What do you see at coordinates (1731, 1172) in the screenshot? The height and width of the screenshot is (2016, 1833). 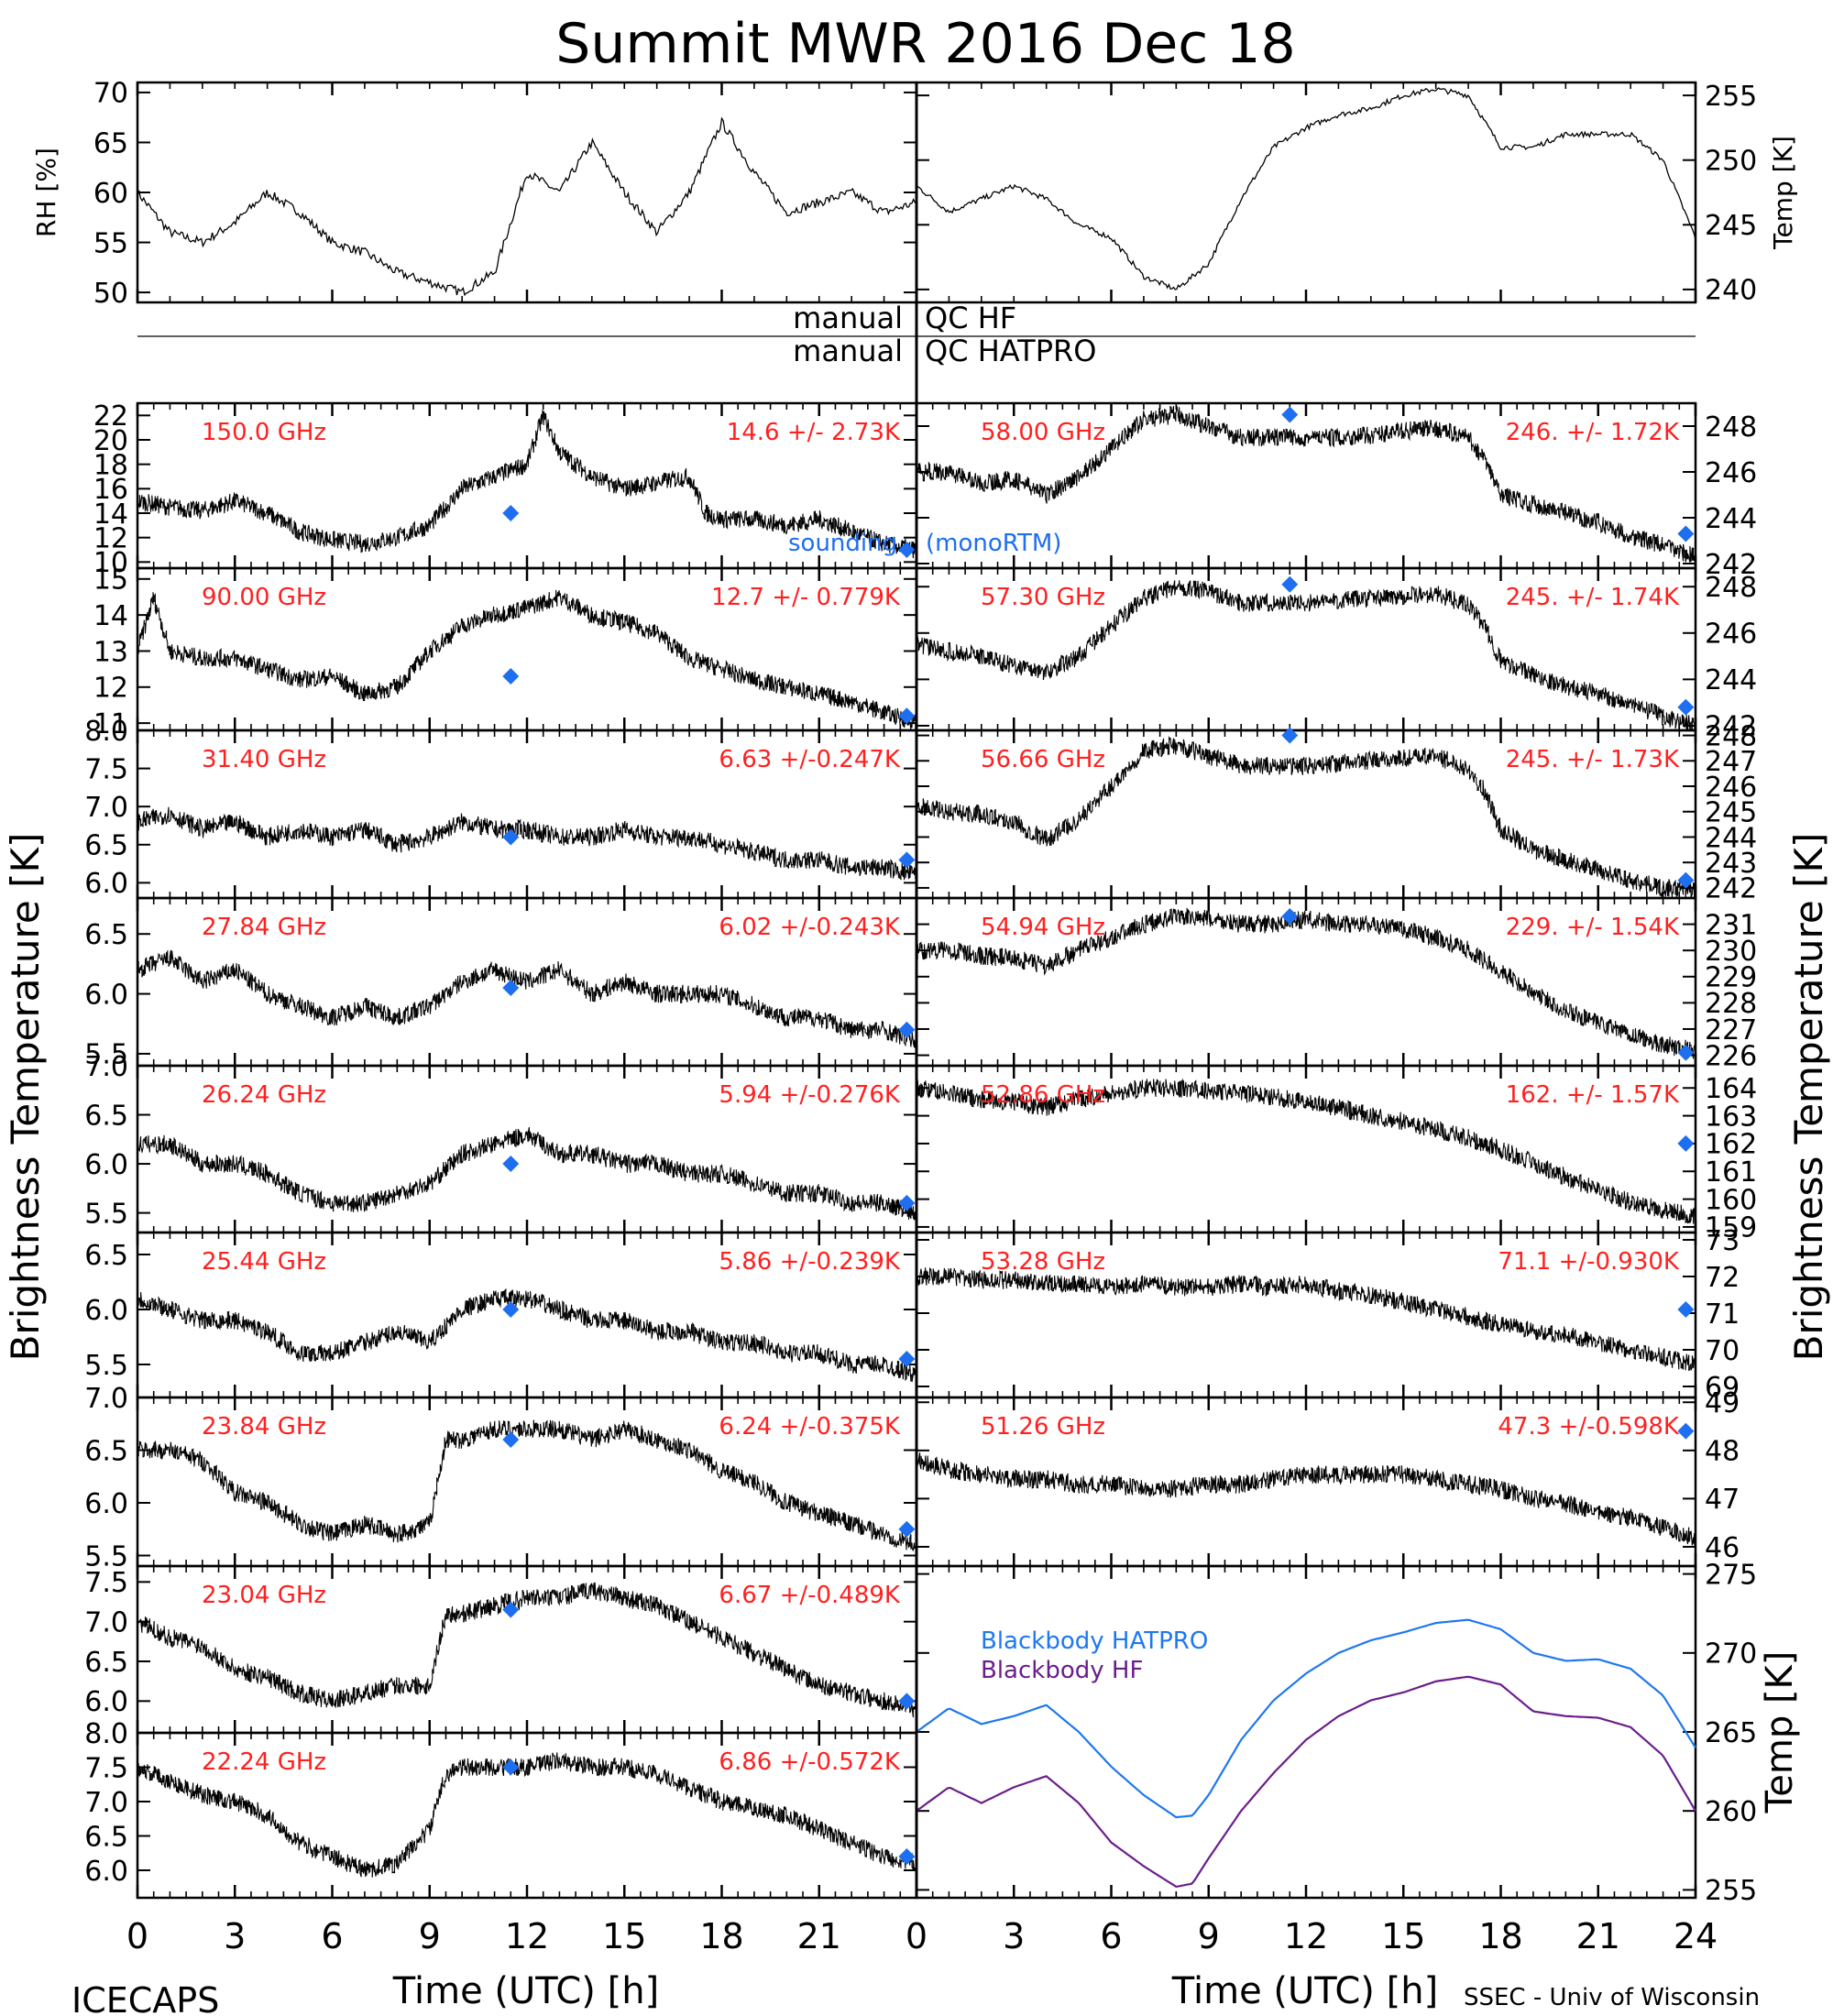 I see `y-tick-label: 161` at bounding box center [1731, 1172].